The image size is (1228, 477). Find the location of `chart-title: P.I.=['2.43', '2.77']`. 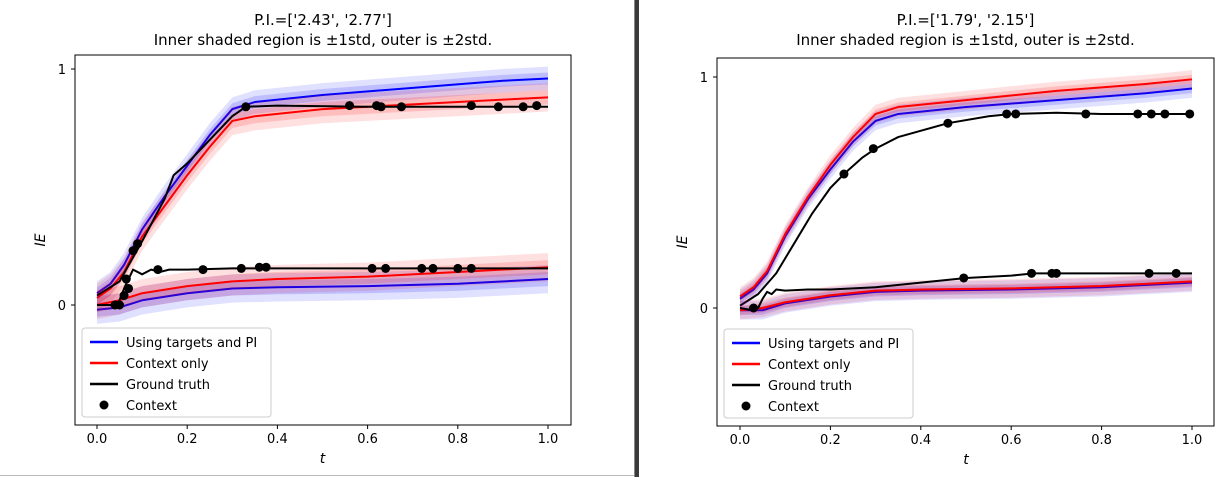

chart-title: P.I.=['2.43', '2.77'] is located at coordinates (323, 20).